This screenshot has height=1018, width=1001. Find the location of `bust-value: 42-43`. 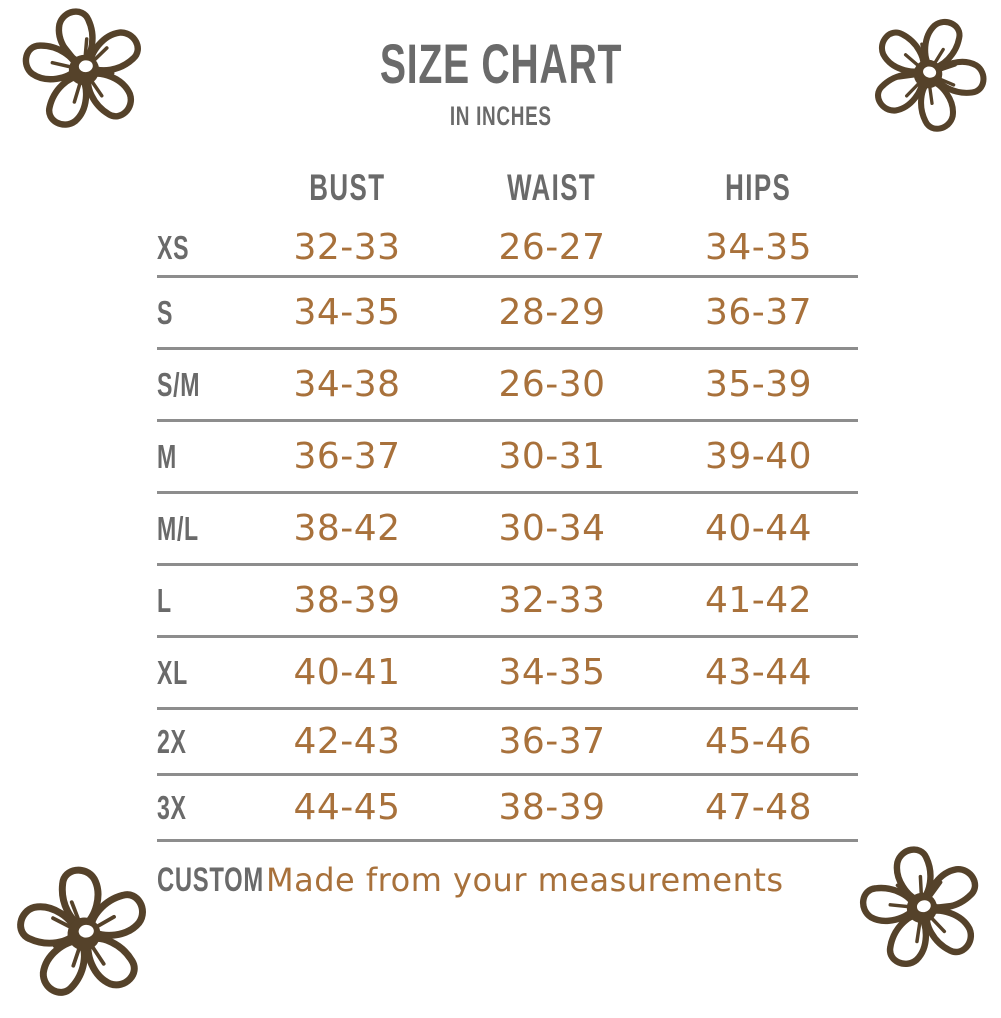

bust-value: 42-43 is located at coordinates (347, 741).